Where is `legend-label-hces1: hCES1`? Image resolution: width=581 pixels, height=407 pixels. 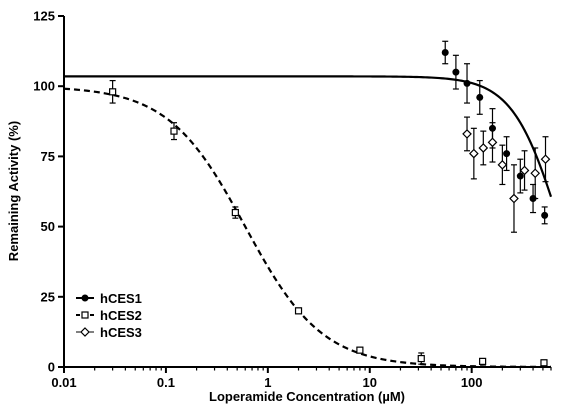 legend-label-hces1: hCES1 is located at coordinates (121, 298).